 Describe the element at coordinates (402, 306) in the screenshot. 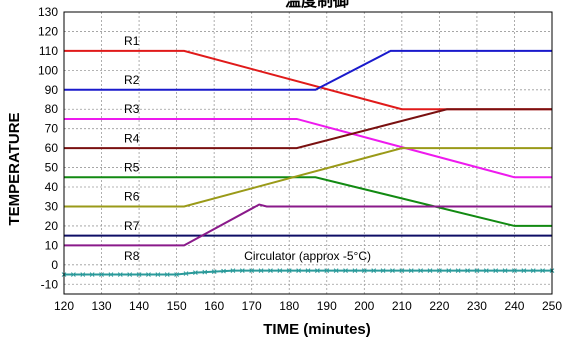

I see `x-tick-label: 210` at that location.